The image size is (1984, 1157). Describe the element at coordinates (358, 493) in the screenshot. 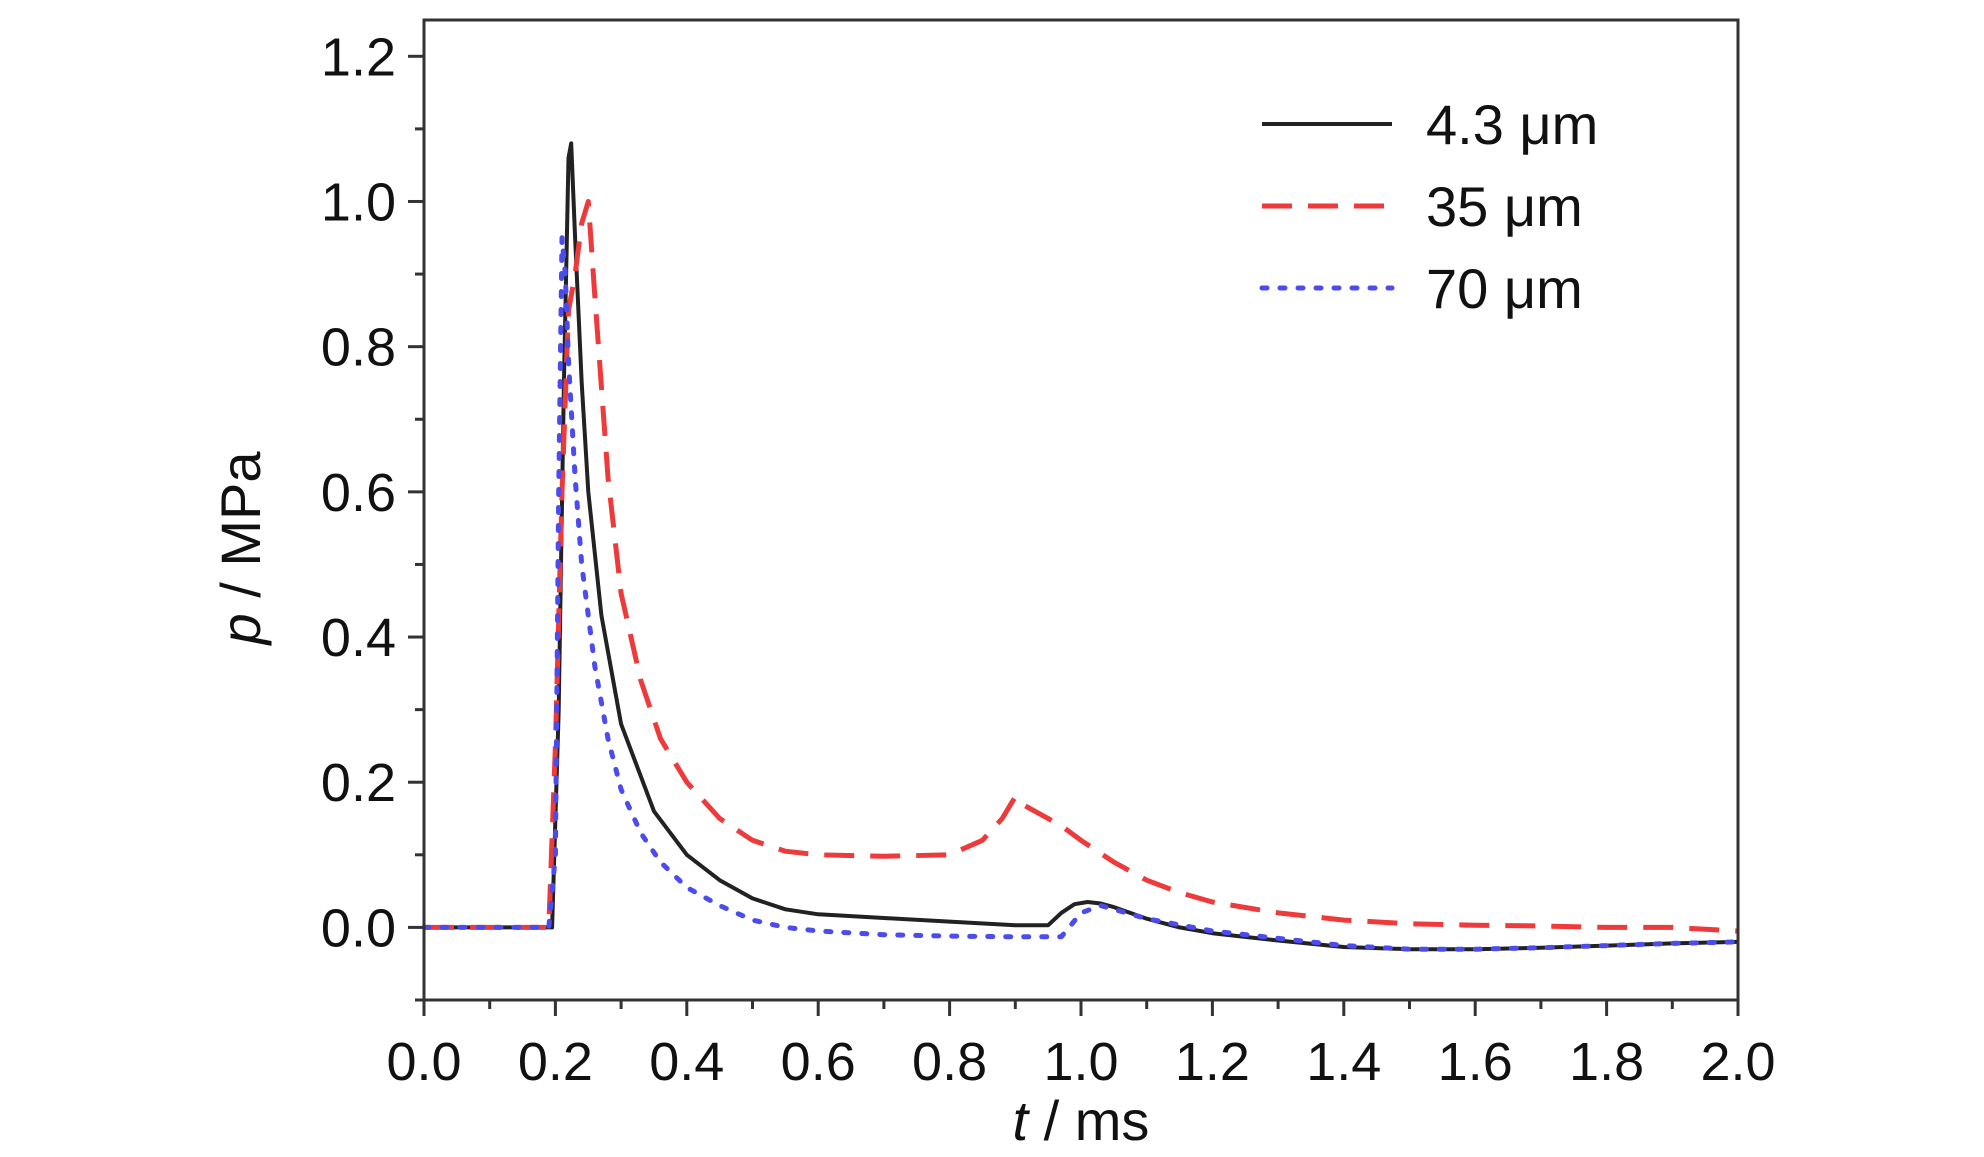

I see `y-tick-label: 0.6` at that location.